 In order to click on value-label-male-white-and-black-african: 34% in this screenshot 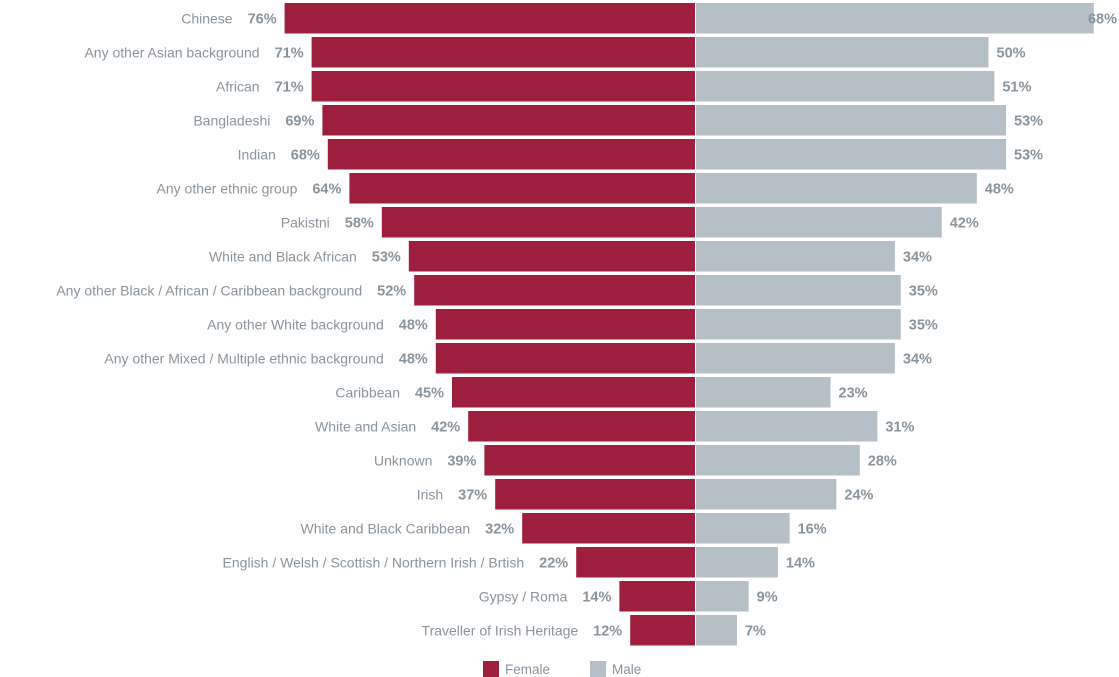, I will do `click(917, 257)`.